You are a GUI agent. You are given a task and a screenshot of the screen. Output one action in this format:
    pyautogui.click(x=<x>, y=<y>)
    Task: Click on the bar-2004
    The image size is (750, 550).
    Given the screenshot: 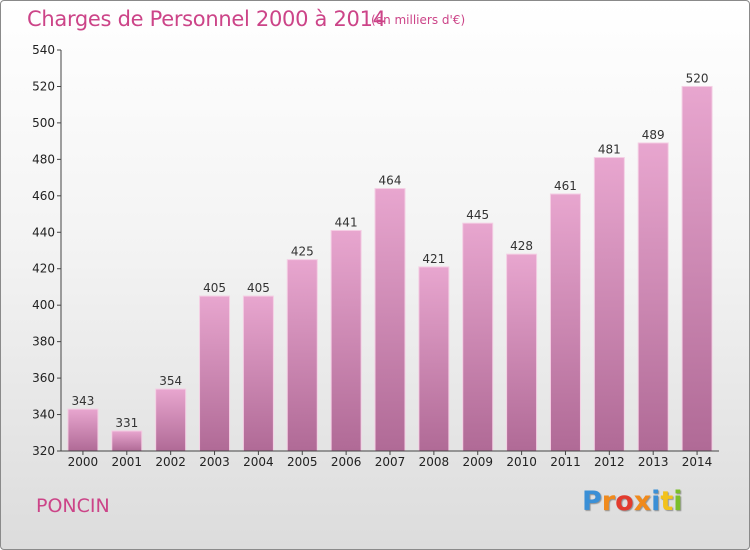 What is the action you would take?
    pyautogui.click(x=258, y=373)
    